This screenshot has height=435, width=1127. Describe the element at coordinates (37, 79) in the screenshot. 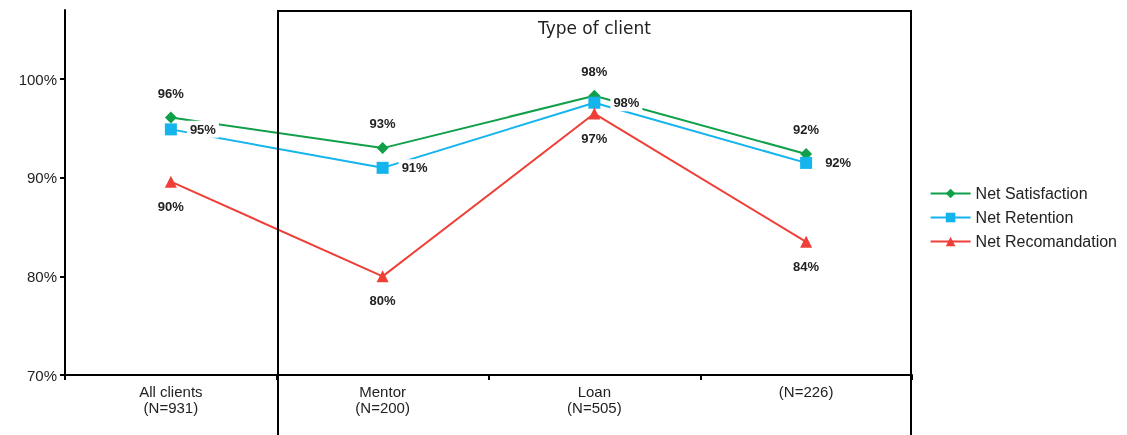

I see `y-tick-label: 100%` at that location.